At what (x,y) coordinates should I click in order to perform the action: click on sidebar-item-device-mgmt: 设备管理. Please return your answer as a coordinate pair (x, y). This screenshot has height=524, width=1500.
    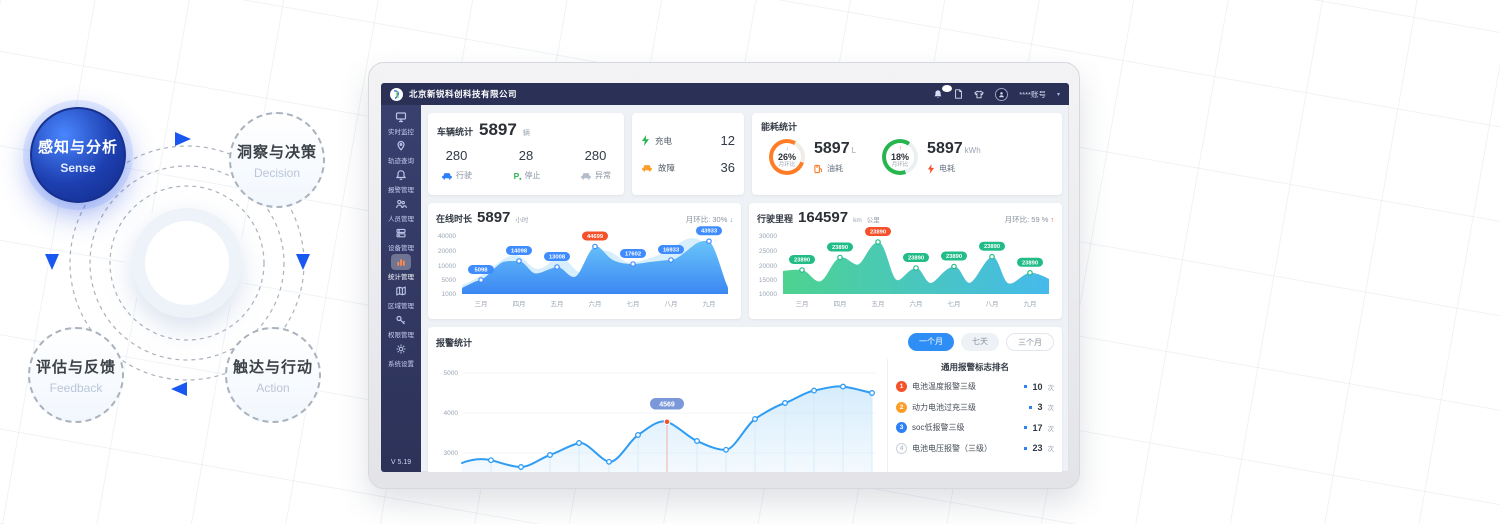
    Looking at the image, I should click on (401, 238).